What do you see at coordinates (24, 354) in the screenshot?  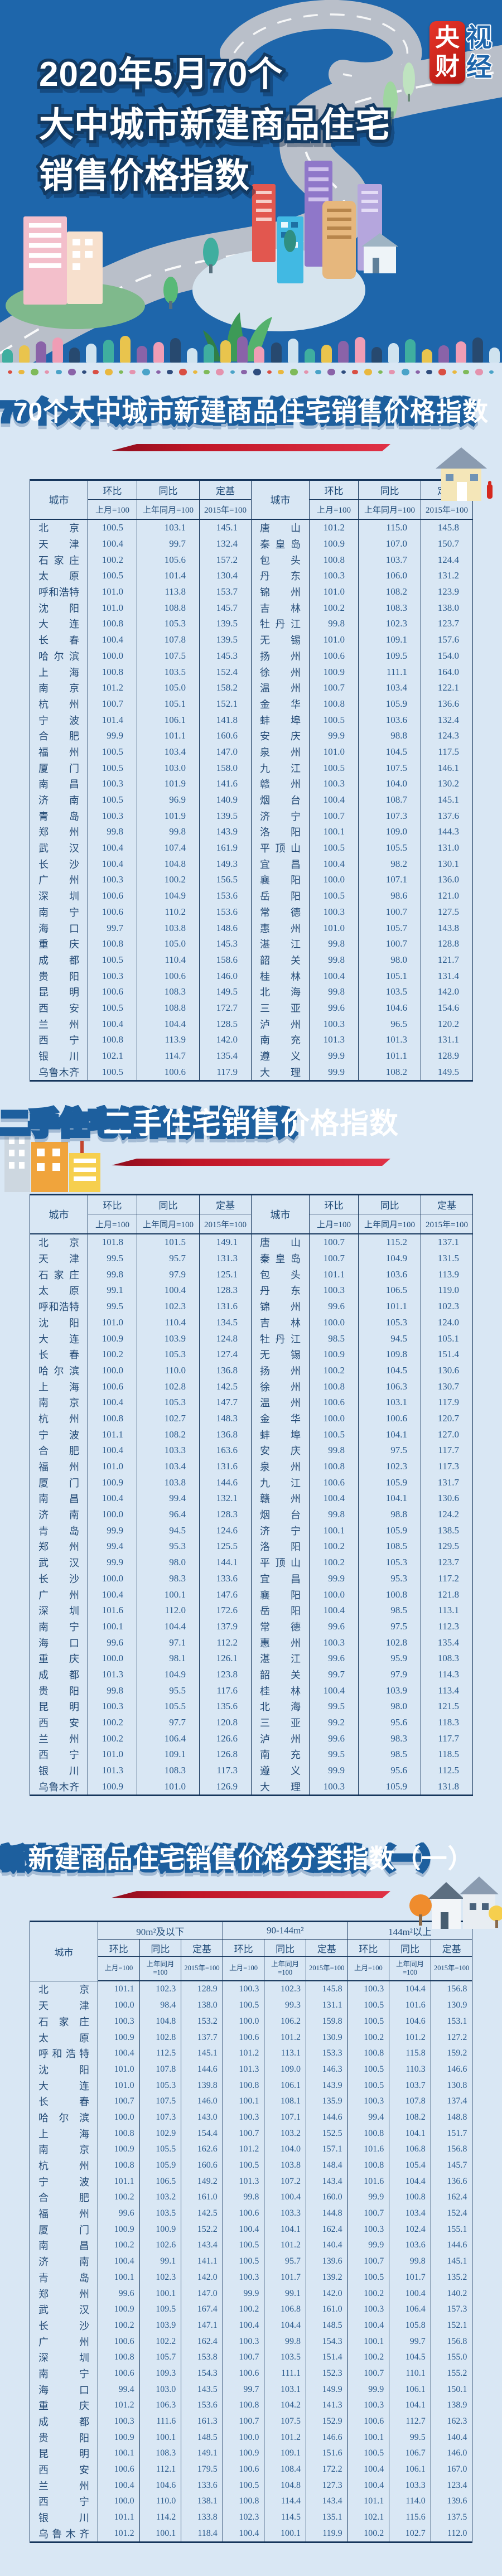 I see `tree-icon` at bounding box center [24, 354].